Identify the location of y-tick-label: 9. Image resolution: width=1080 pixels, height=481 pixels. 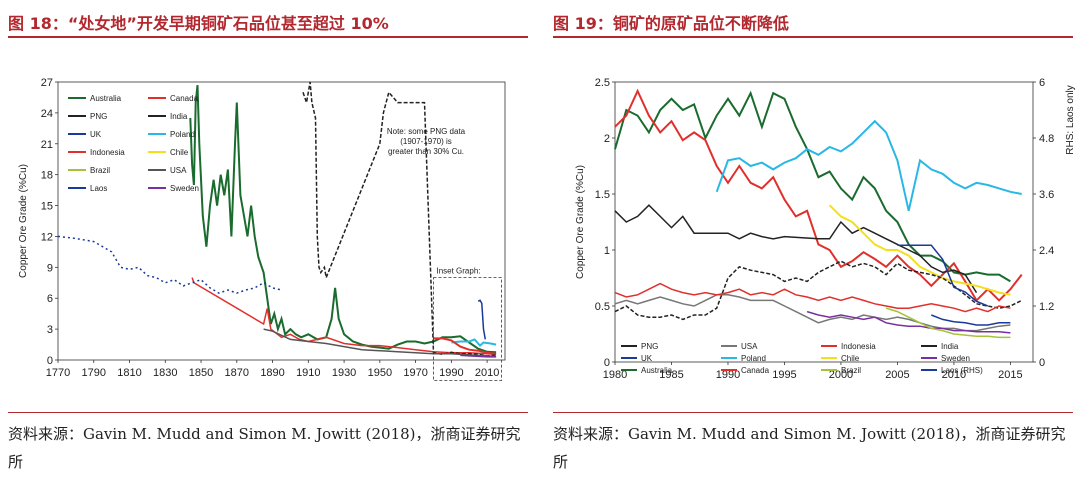
(50, 268).